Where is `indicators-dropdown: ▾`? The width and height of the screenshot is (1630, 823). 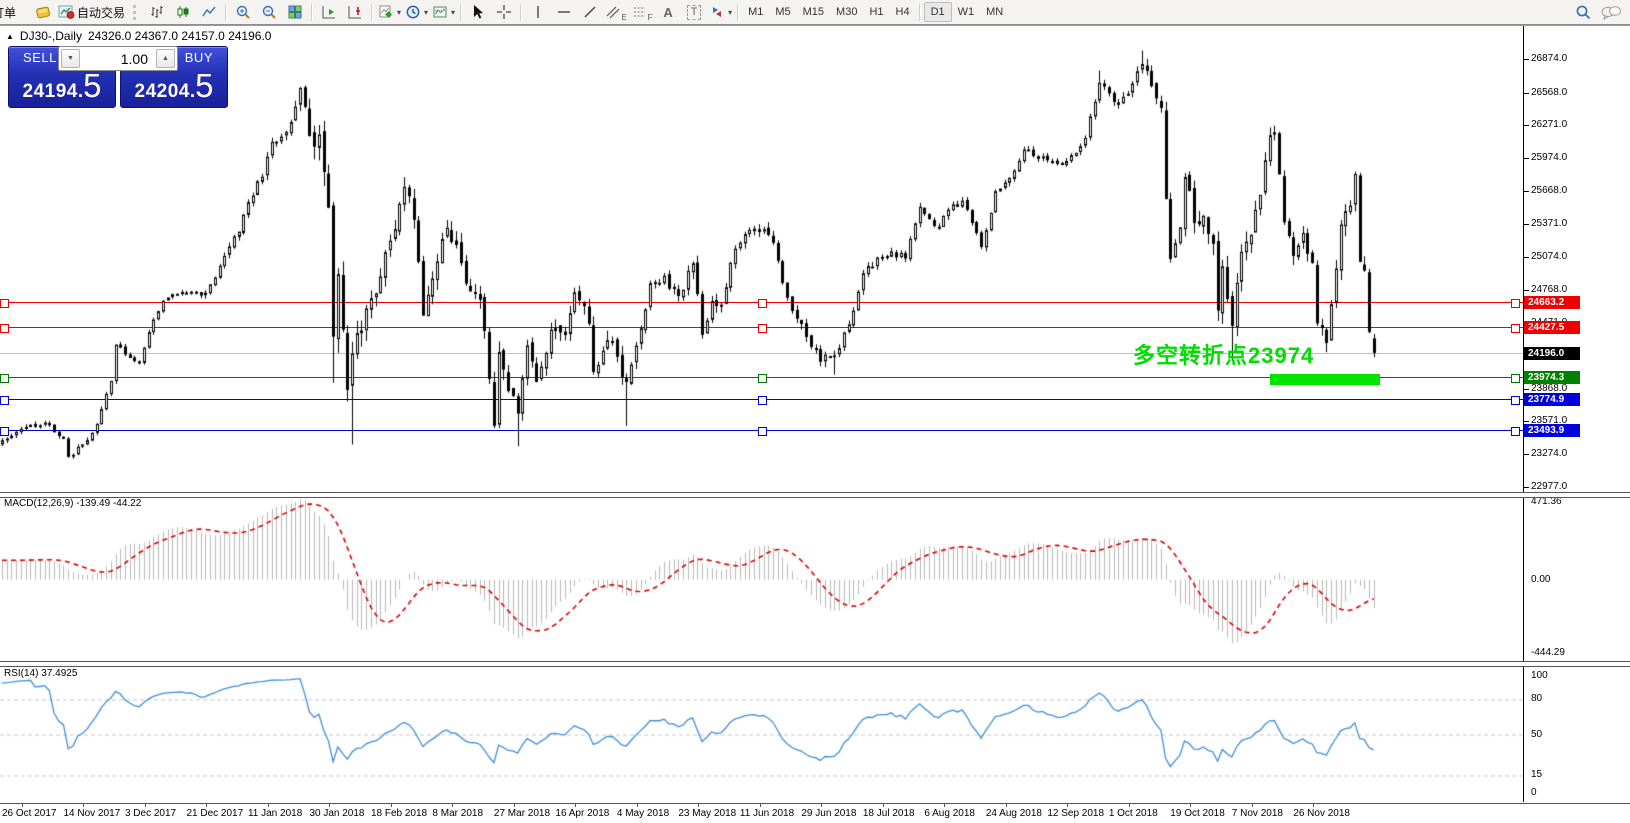 indicators-dropdown: ▾ is located at coordinates (389, 12).